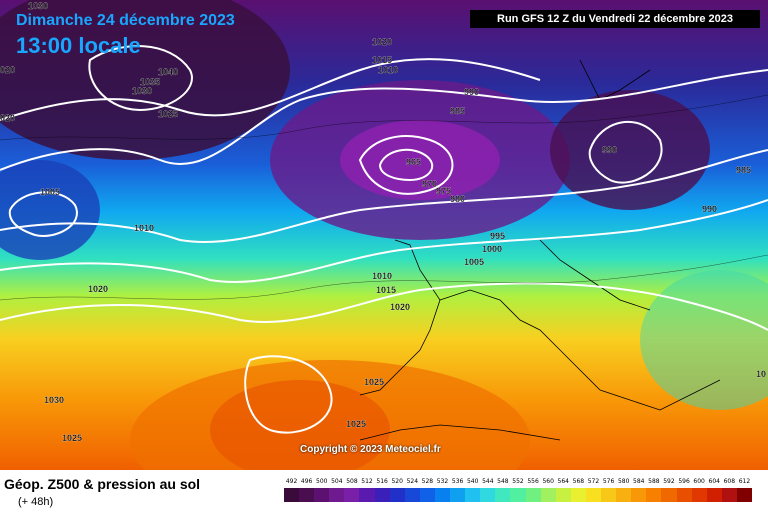 Image resolution: width=768 pixels, height=512 pixels. I want to click on isobar-label: 965, so click(413, 162).